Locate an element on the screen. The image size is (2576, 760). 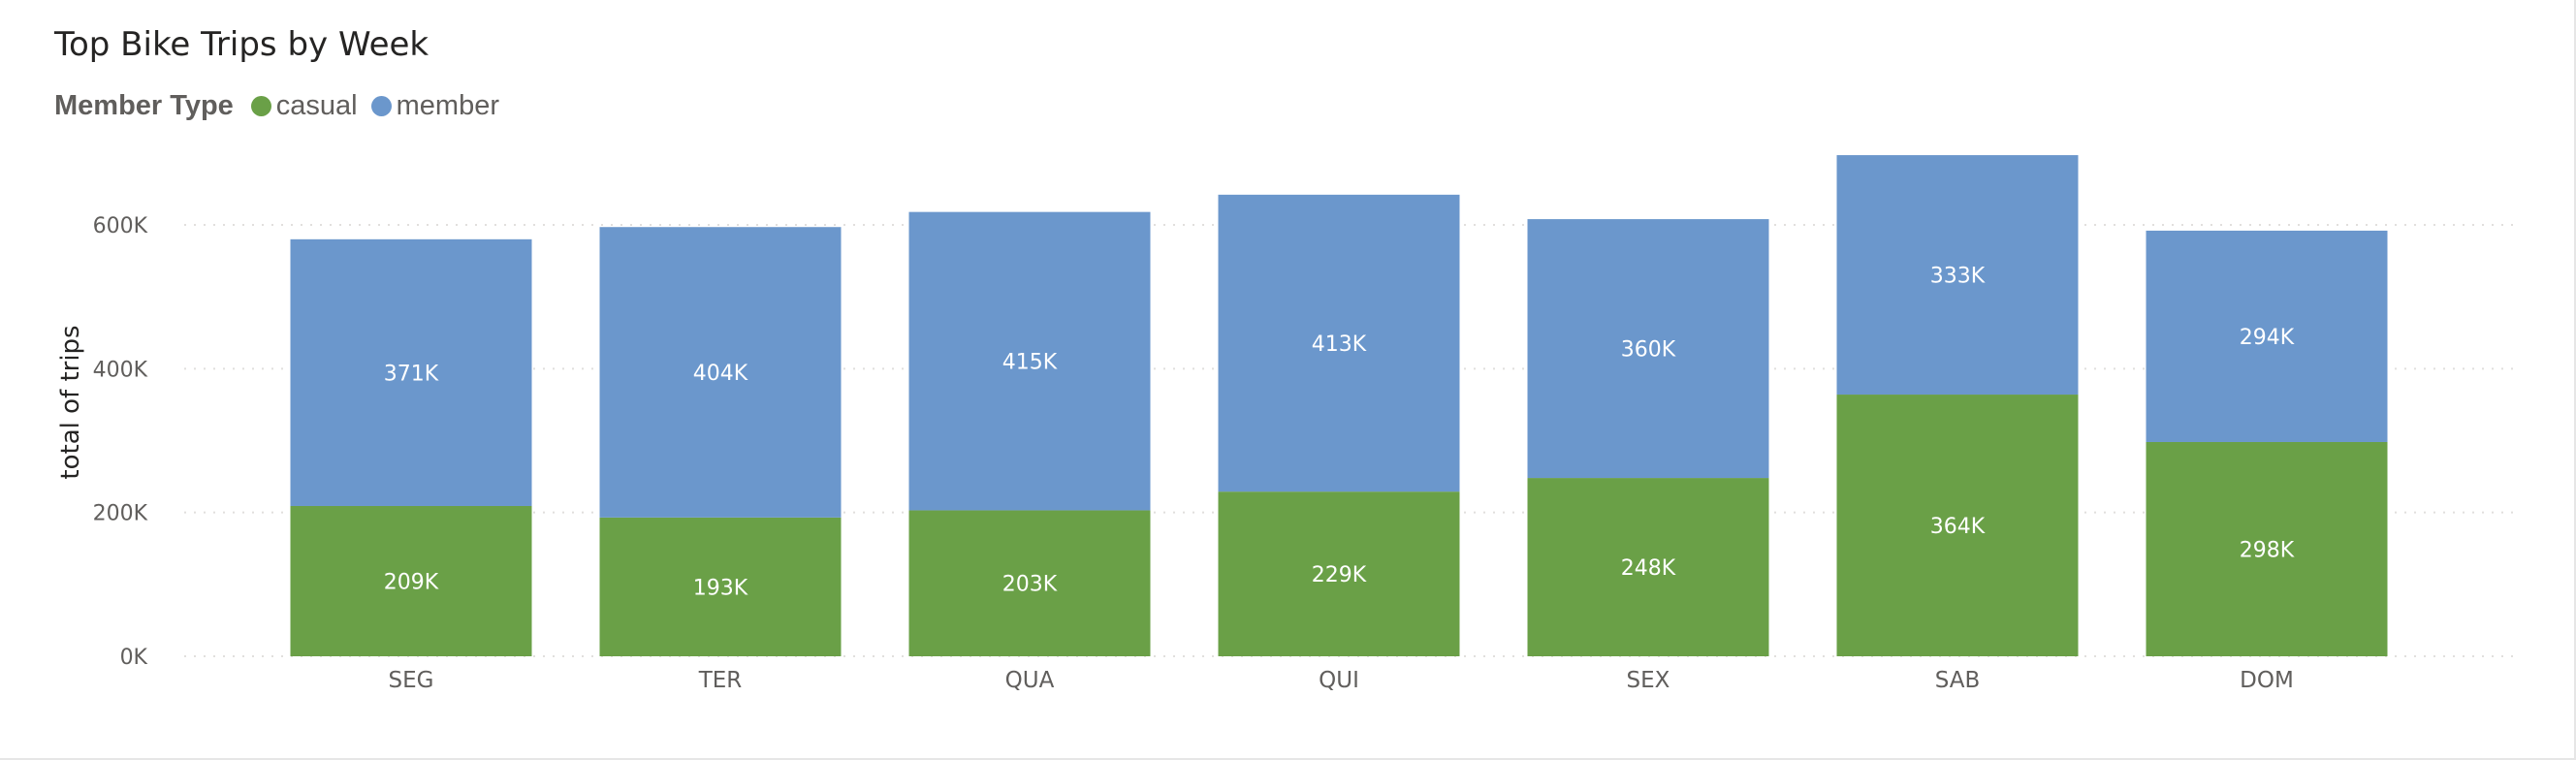
y-tick-label: 400K is located at coordinates (120, 370).